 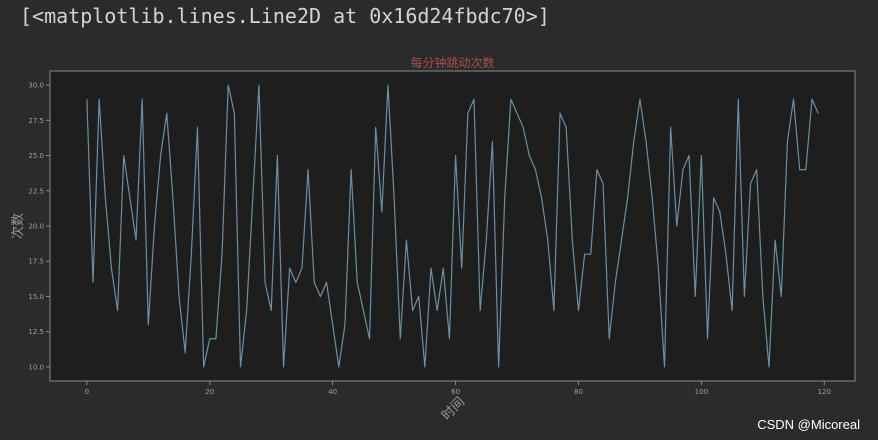 I want to click on x-tick-label: 40, so click(x=332, y=392).